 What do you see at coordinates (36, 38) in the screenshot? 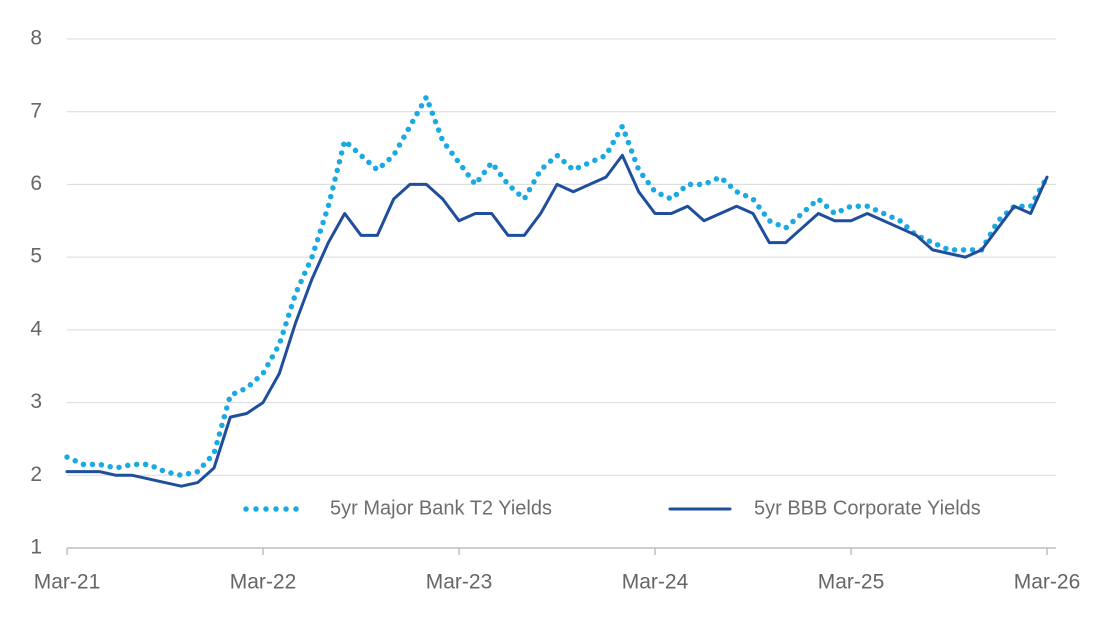
I see `y-tick-label: 8` at bounding box center [36, 38].